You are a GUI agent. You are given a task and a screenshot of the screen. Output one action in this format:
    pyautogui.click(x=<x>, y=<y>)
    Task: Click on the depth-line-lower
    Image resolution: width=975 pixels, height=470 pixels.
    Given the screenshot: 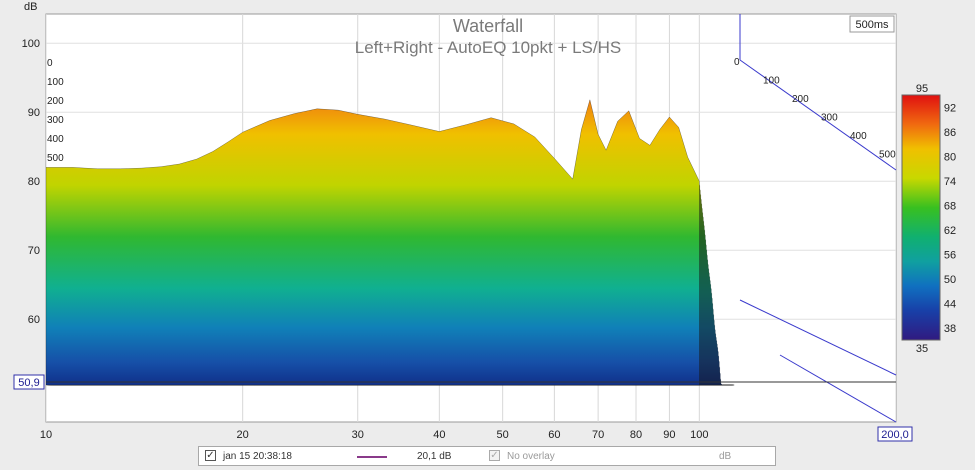 What is the action you would take?
    pyautogui.click(x=838, y=388)
    